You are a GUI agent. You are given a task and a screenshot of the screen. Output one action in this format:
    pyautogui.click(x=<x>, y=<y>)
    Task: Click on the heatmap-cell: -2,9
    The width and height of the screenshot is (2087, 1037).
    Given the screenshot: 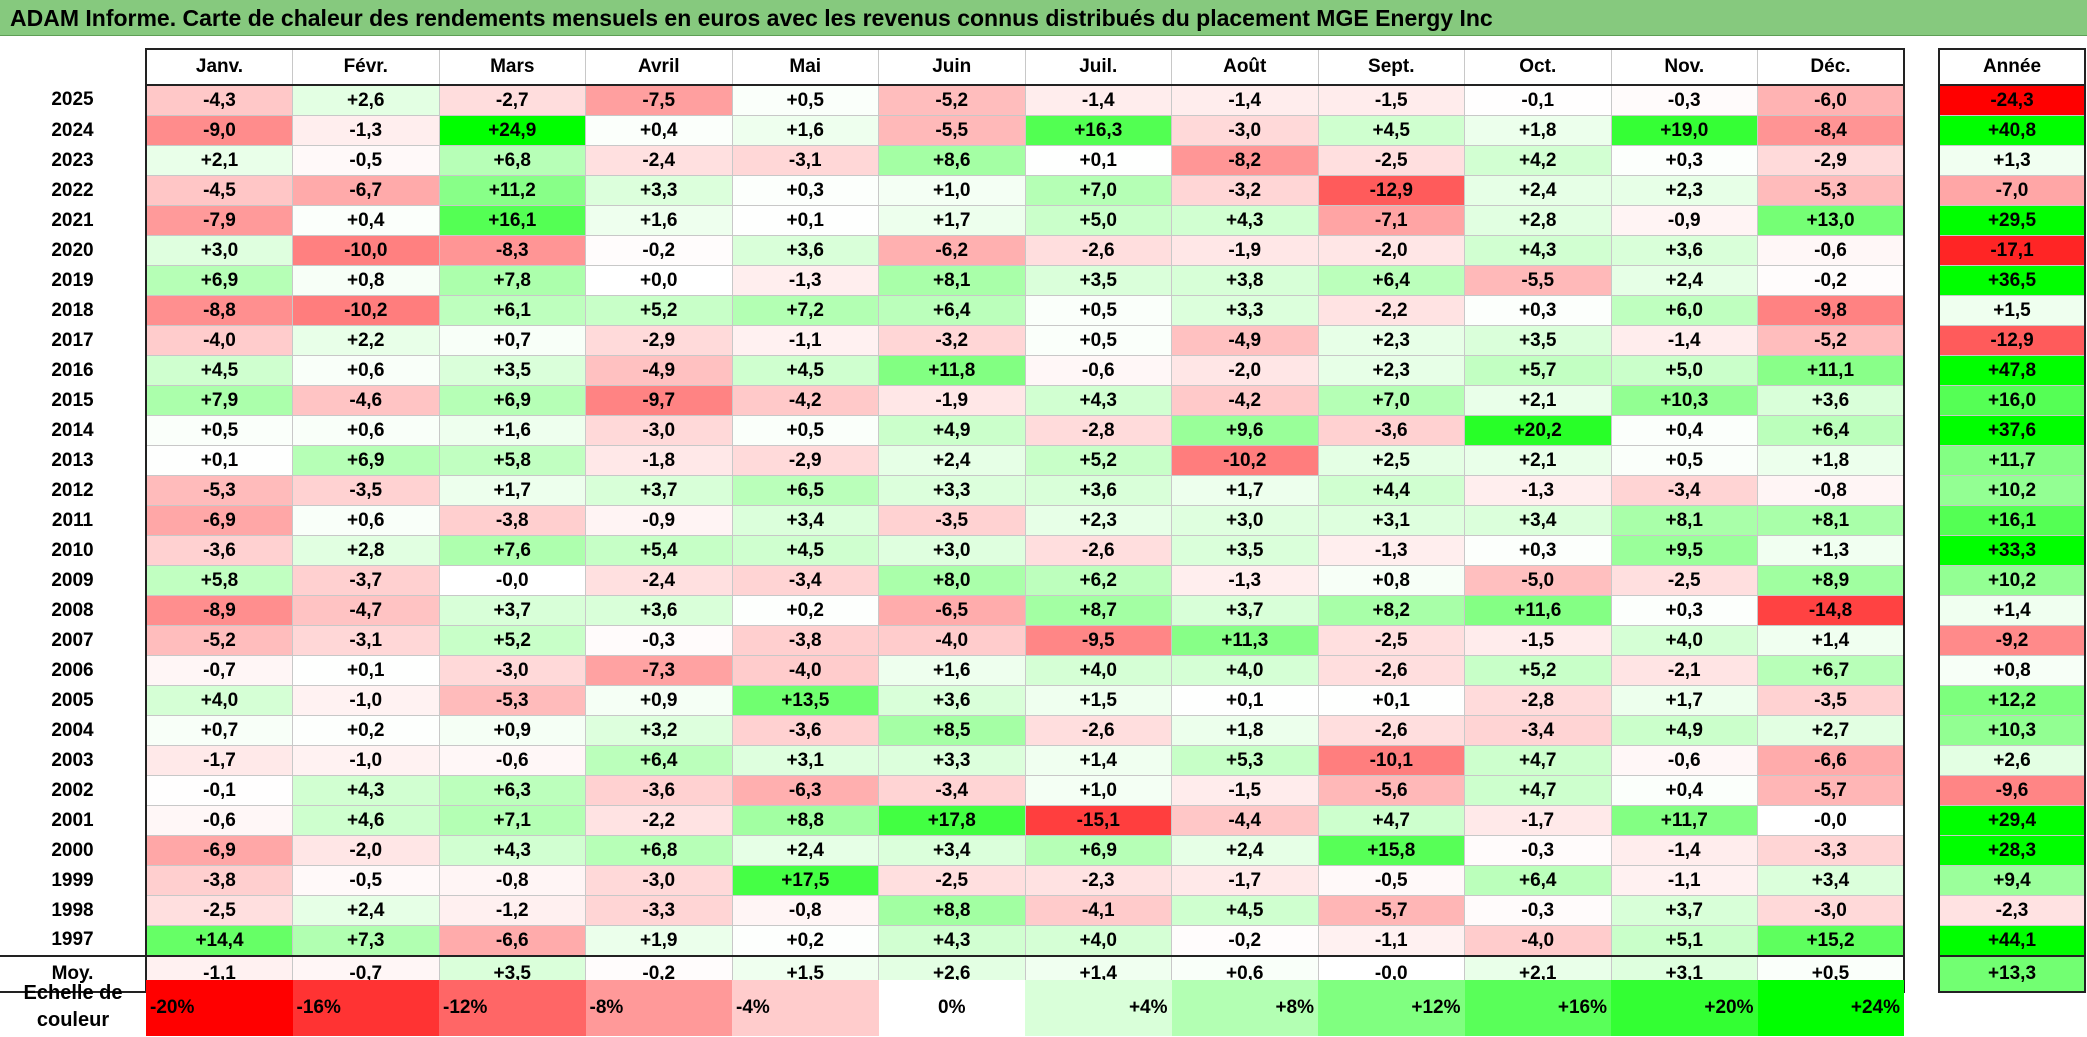 What is the action you would take?
    pyautogui.click(x=805, y=460)
    